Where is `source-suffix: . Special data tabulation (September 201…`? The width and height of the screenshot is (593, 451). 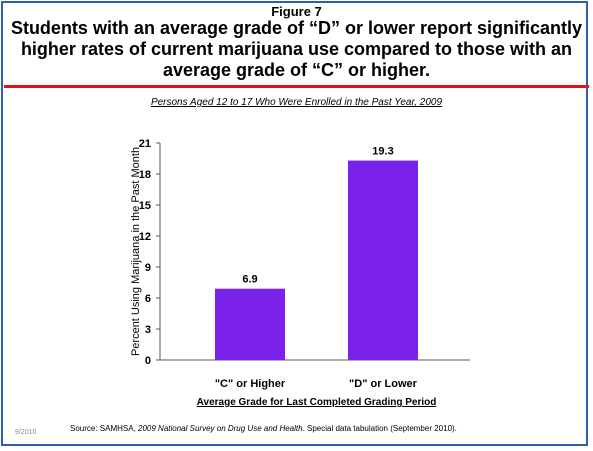
source-suffix: . Special data tabulation (September 201… is located at coordinates (379, 428).